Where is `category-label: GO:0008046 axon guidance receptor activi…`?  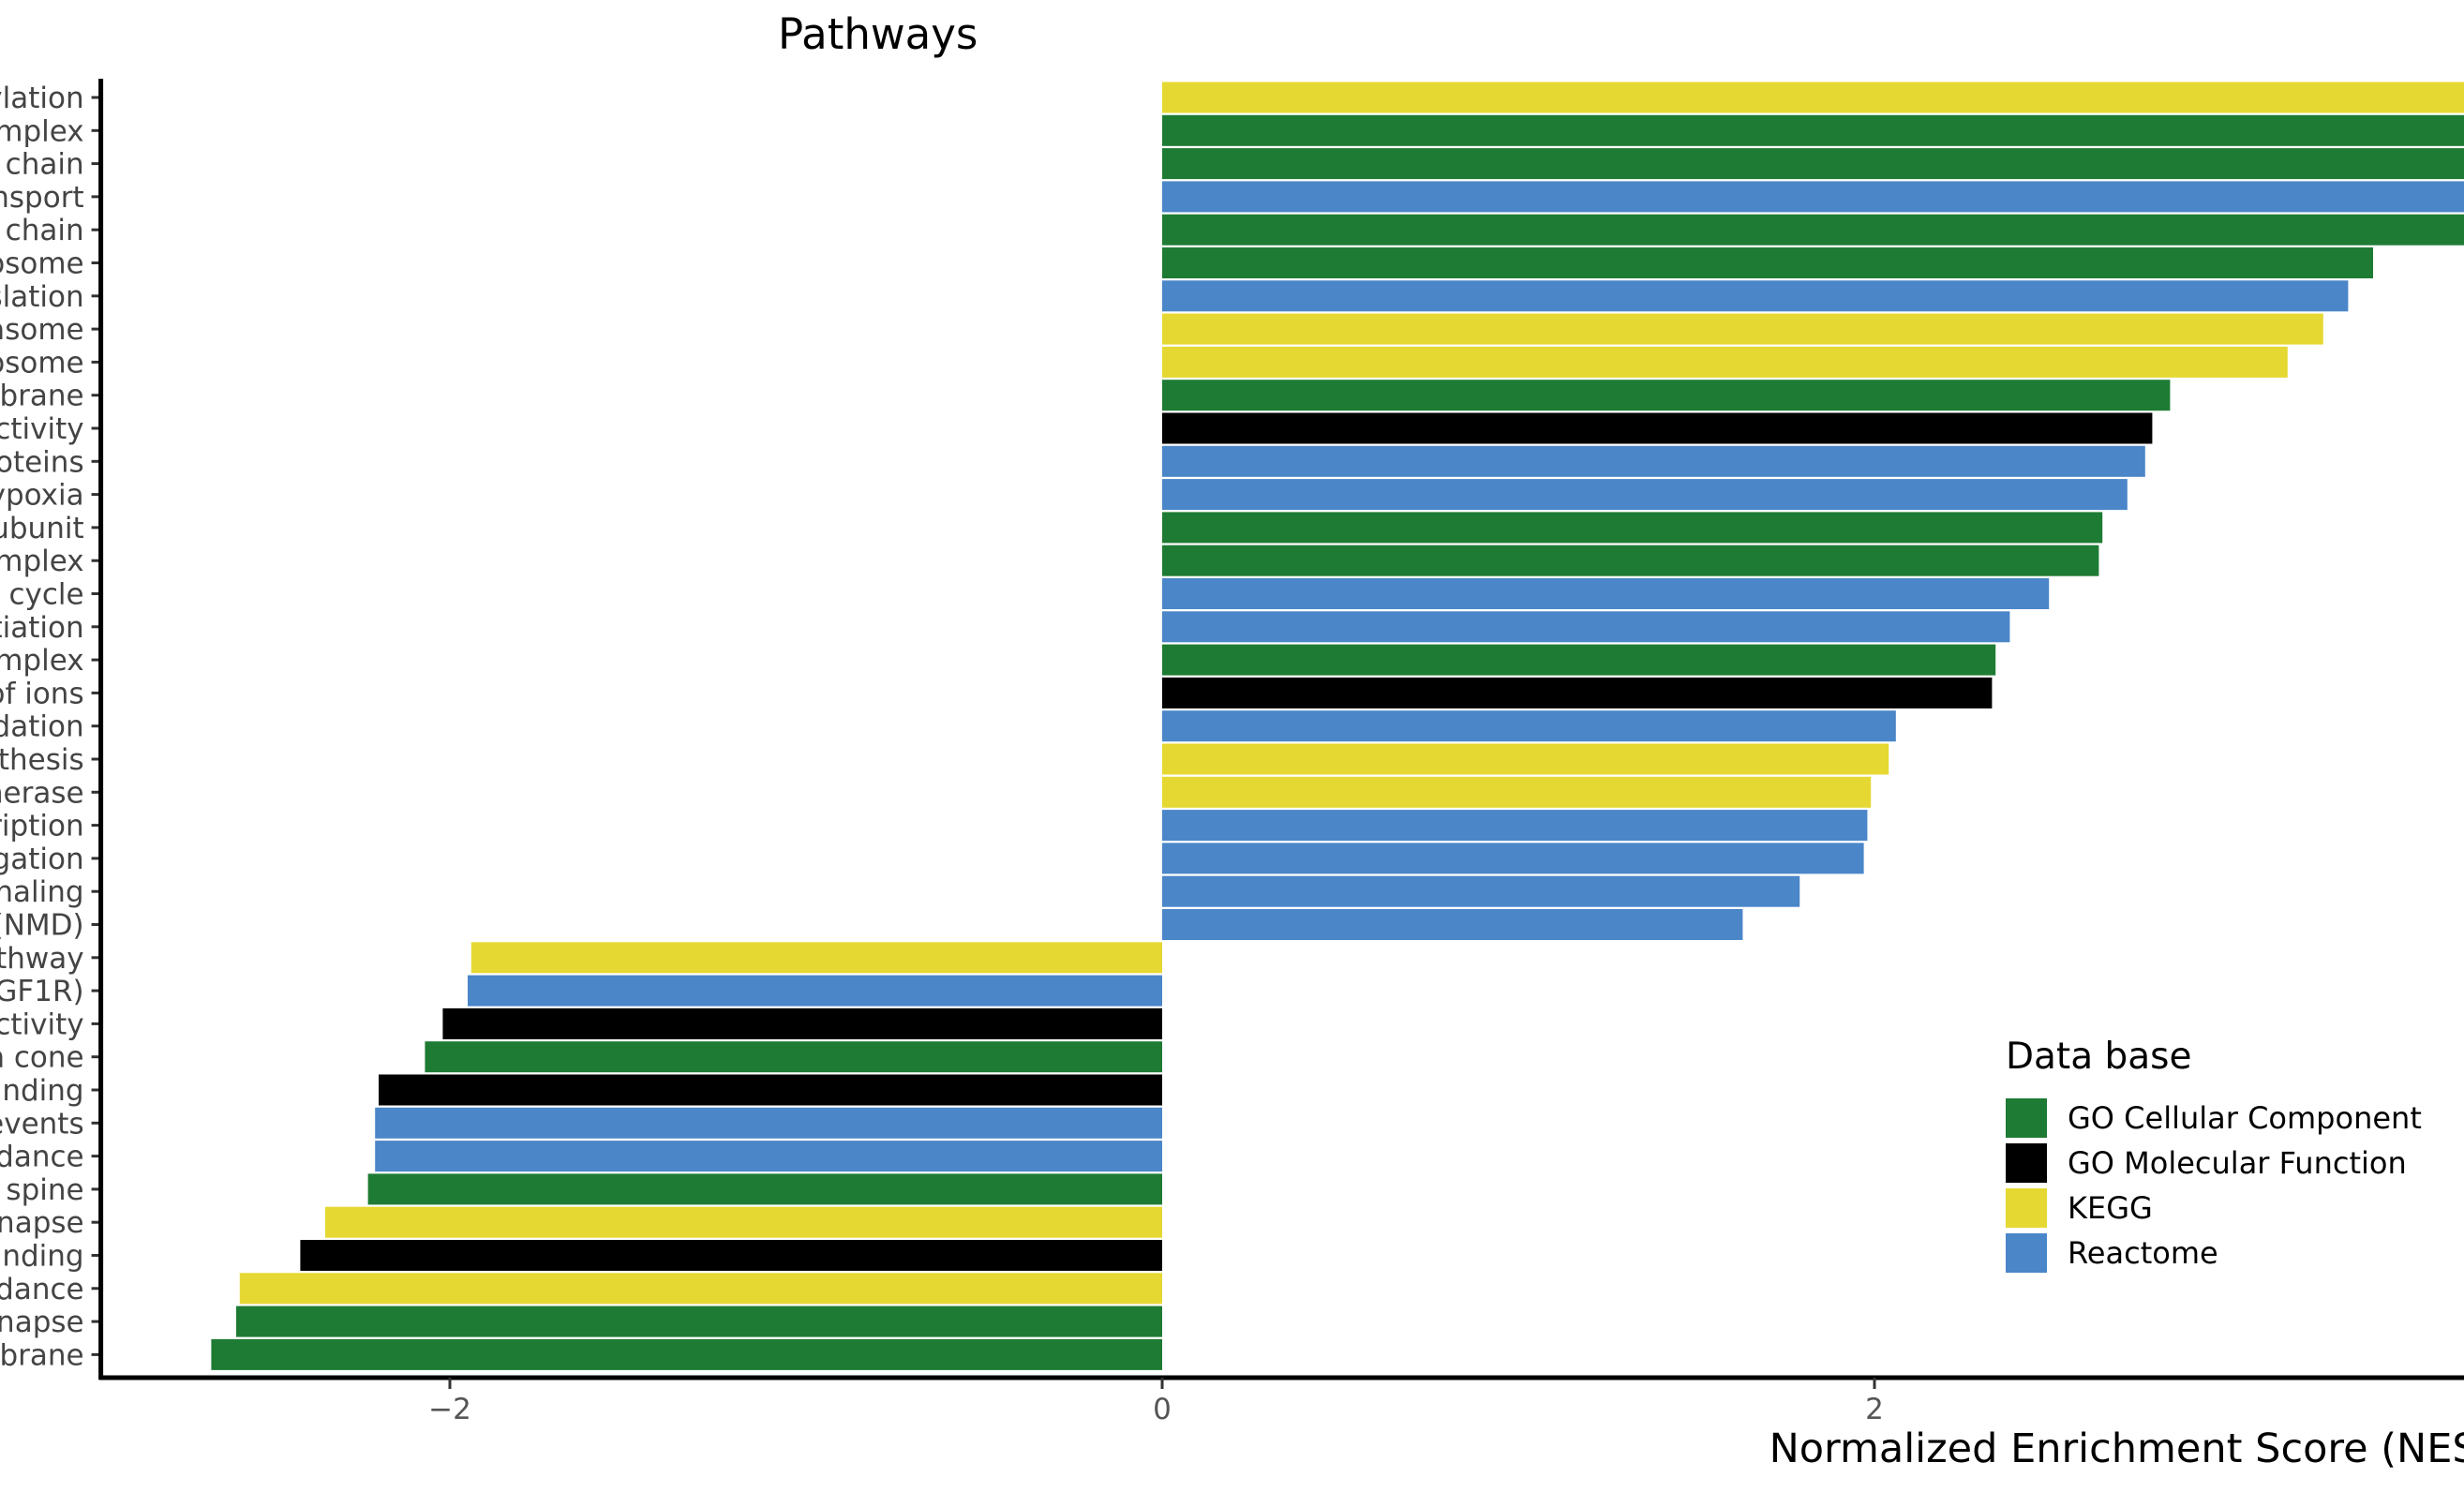
category-label: GO:0008046 axon guidance receptor activi… is located at coordinates (42, 1024).